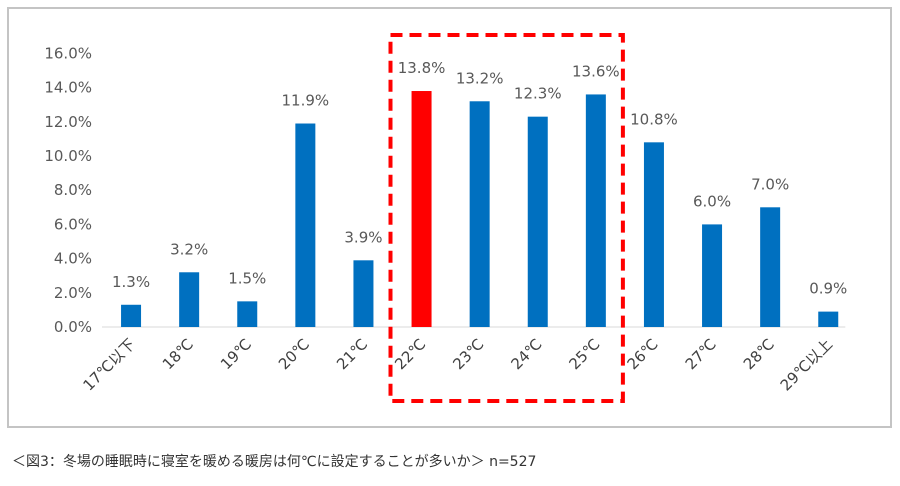 This screenshot has width=900, height=486. I want to click on y-tick-label: 16.0%, so click(68, 53).